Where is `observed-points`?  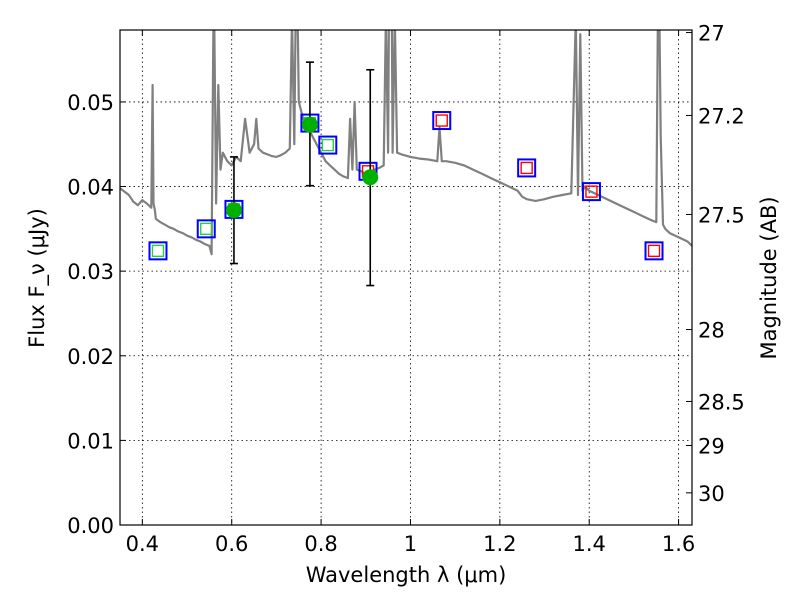 observed-points is located at coordinates (302, 174).